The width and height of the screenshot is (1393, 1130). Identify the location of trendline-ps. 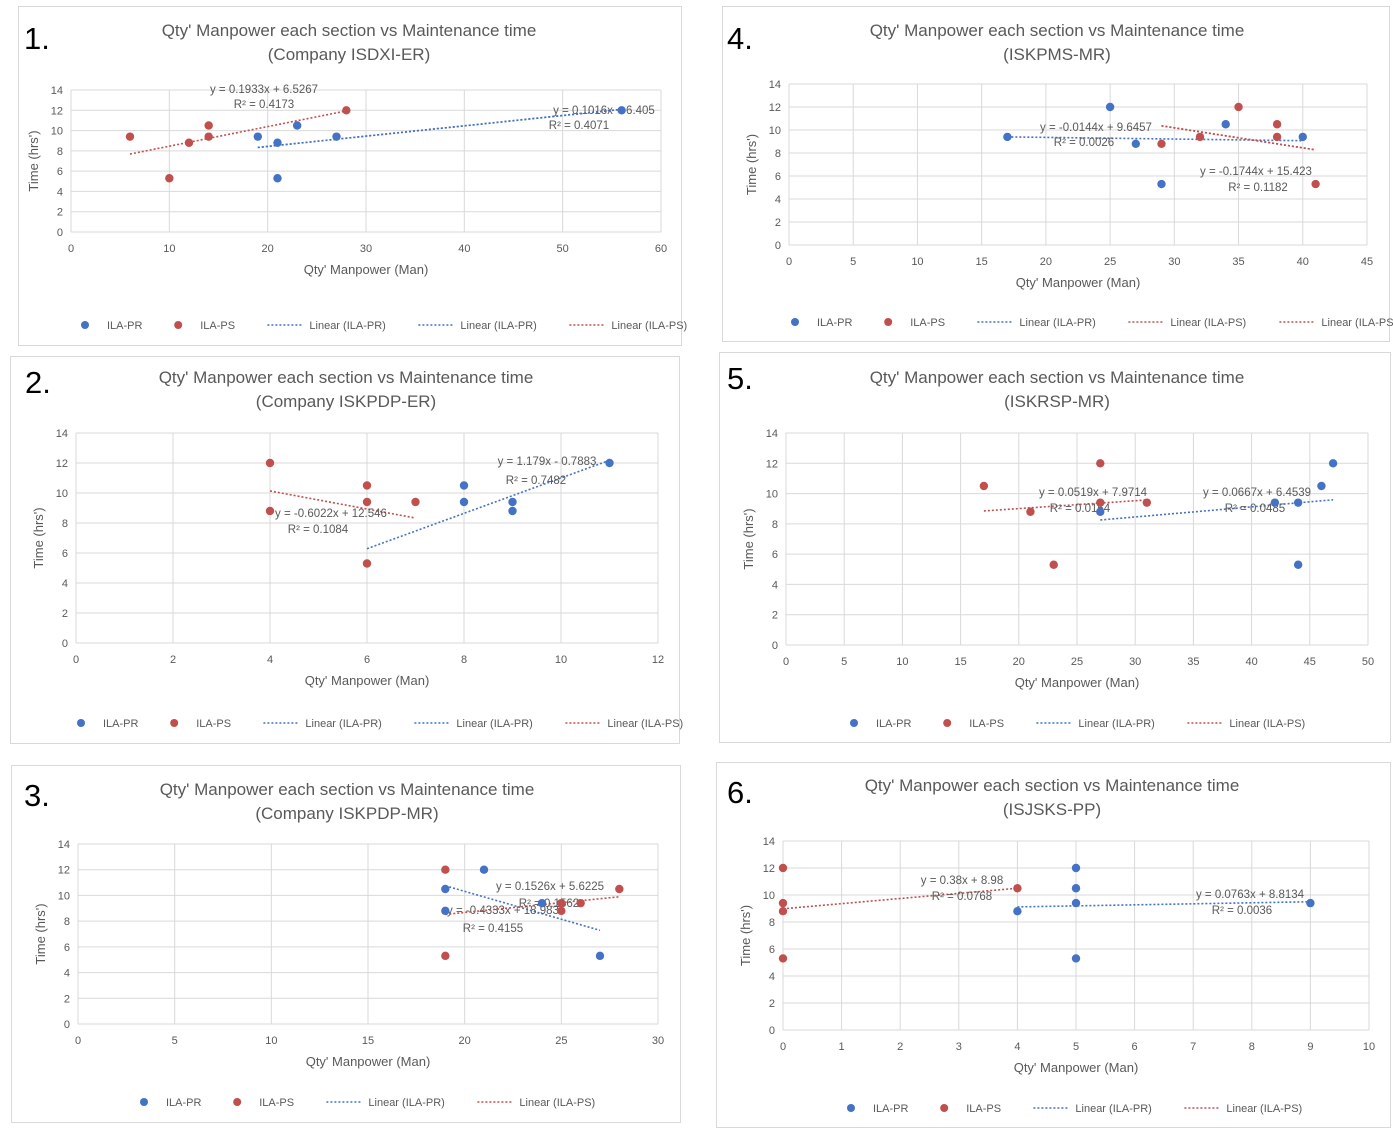
(532, 905).